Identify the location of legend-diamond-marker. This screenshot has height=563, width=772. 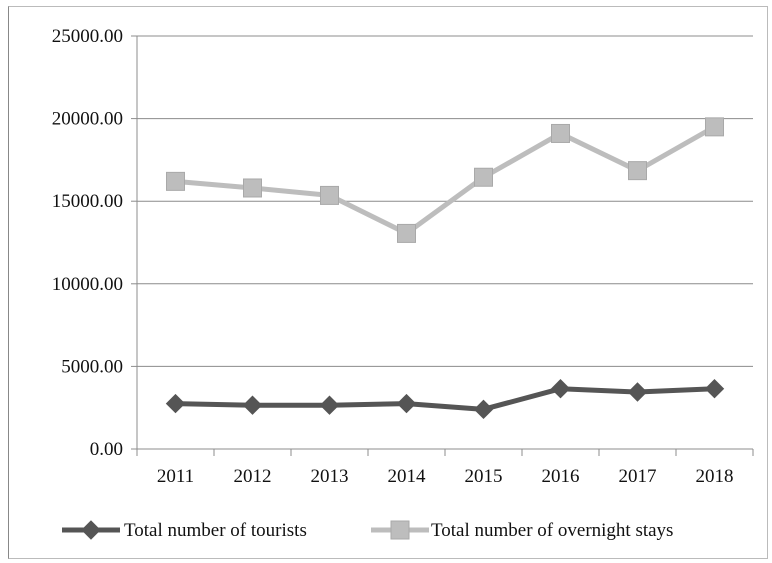
(91, 530).